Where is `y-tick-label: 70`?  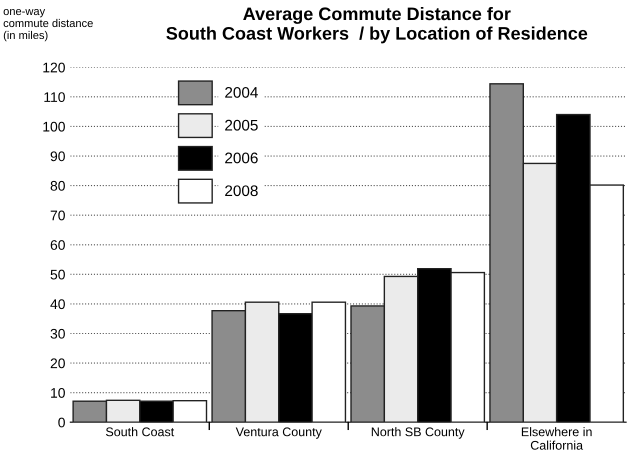
y-tick-label: 70 is located at coordinates (57, 215).